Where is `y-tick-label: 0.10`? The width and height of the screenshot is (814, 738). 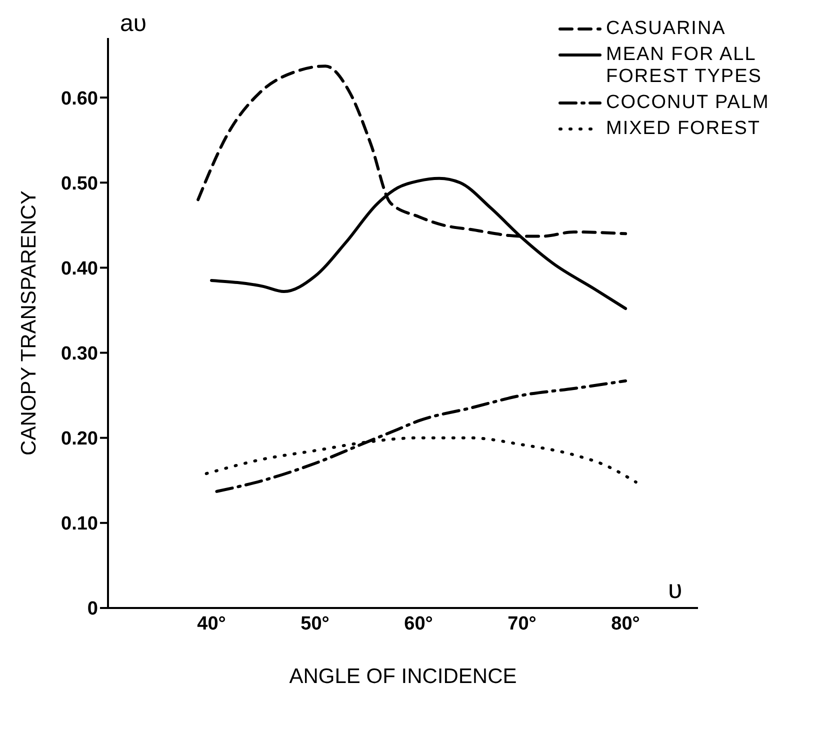 y-tick-label: 0.10 is located at coordinates (79, 524).